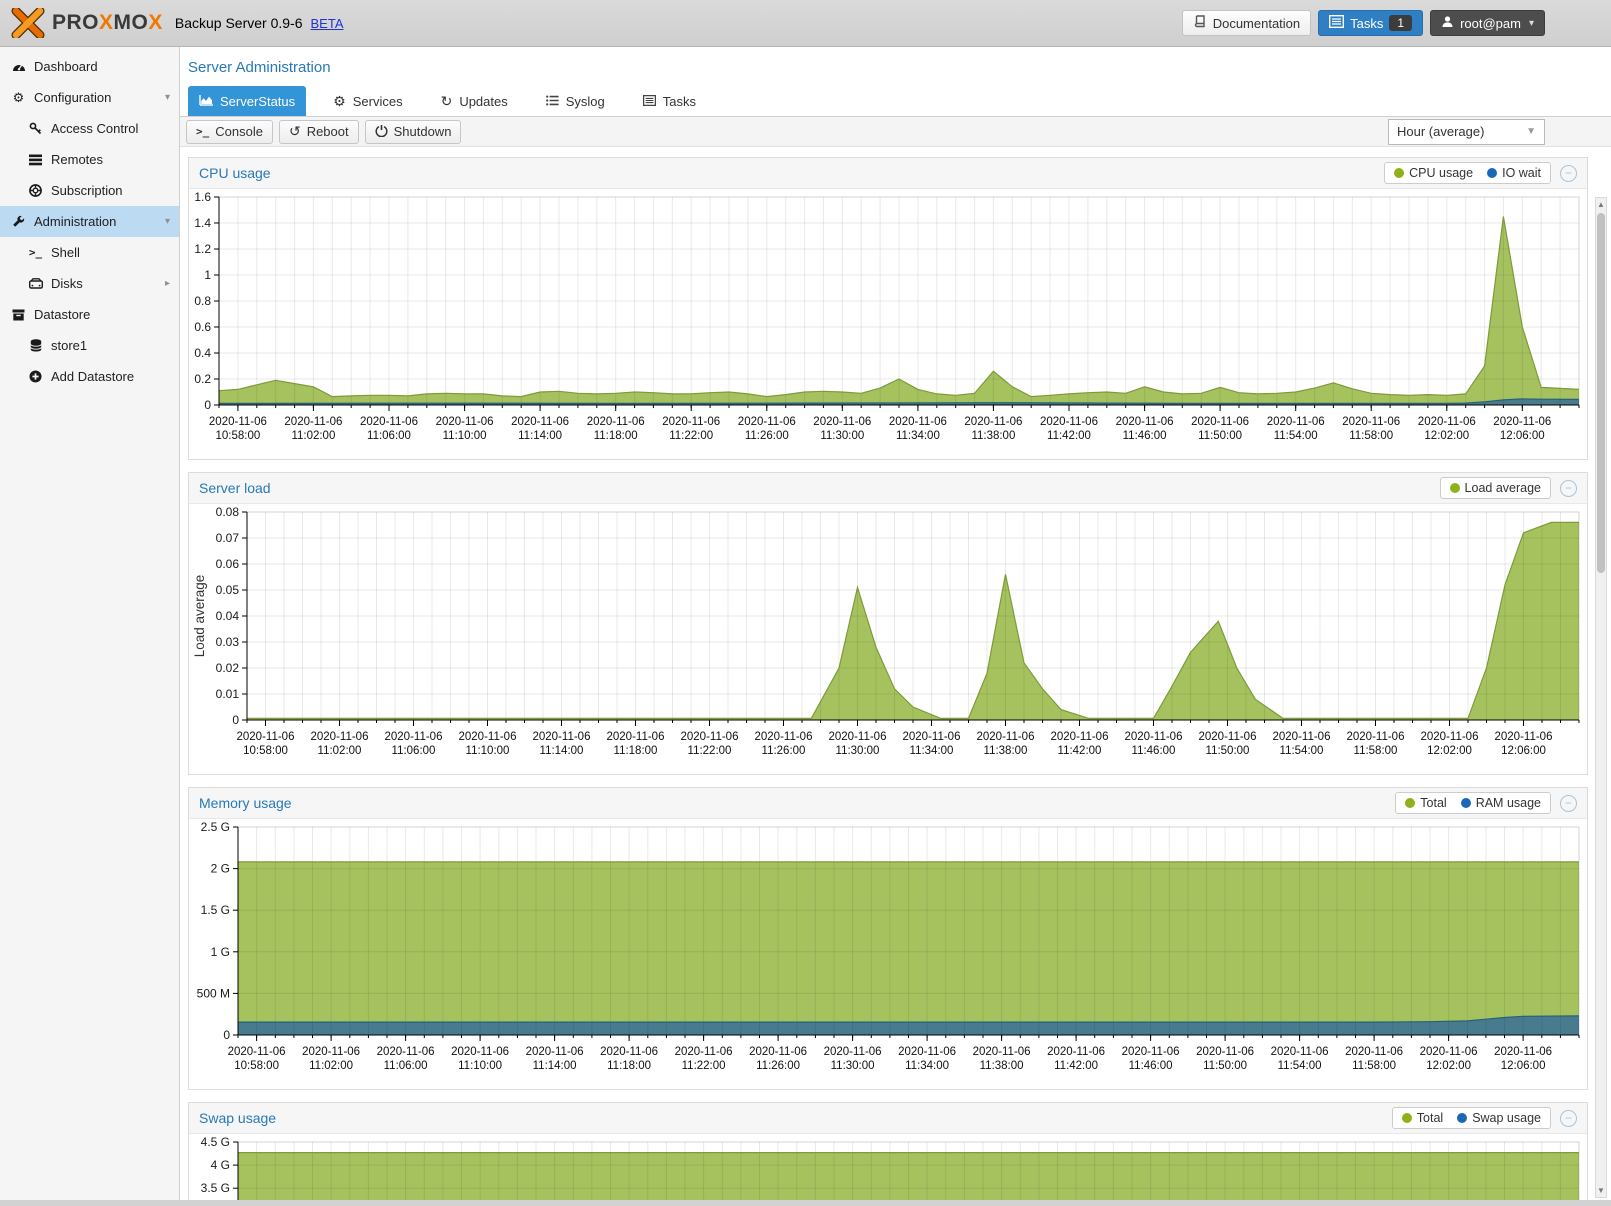 This screenshot has width=1611, height=1206. What do you see at coordinates (339, 101) in the screenshot?
I see `gears-icon: ⚙` at bounding box center [339, 101].